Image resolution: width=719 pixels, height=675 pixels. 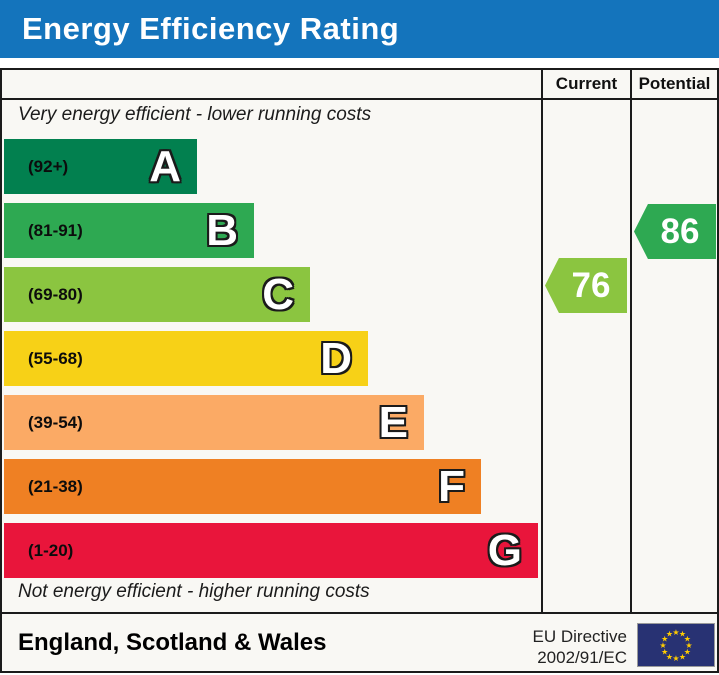 What do you see at coordinates (55, 486) in the screenshot?
I see `band-range-label: (21-38)` at bounding box center [55, 486].